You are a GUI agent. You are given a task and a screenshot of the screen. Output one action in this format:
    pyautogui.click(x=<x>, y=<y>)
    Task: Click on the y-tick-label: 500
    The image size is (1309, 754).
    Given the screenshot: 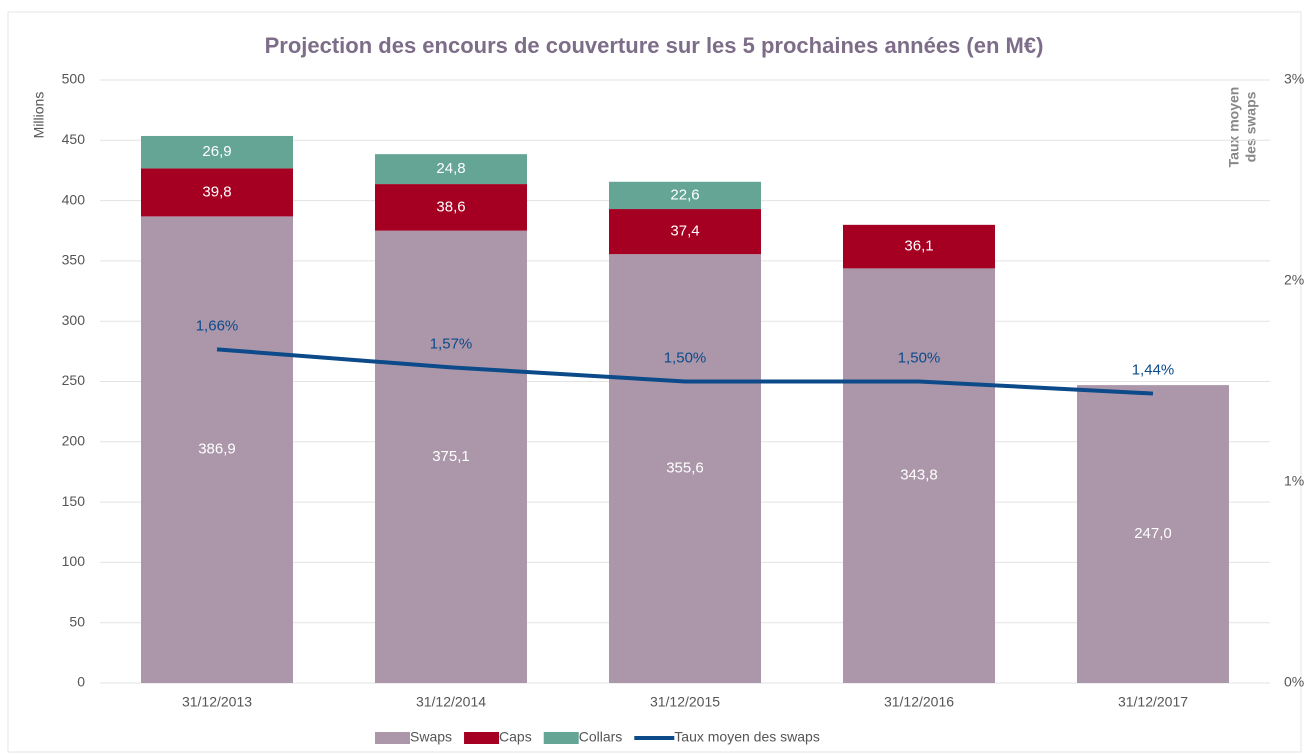 What is the action you would take?
    pyautogui.click(x=74, y=79)
    